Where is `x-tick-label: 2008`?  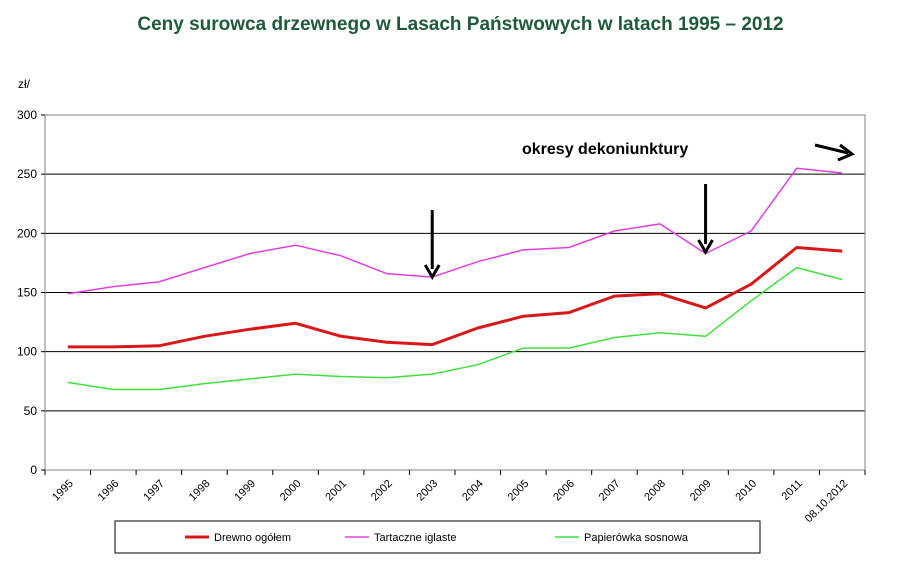 x-tick-label: 2008 is located at coordinates (655, 491).